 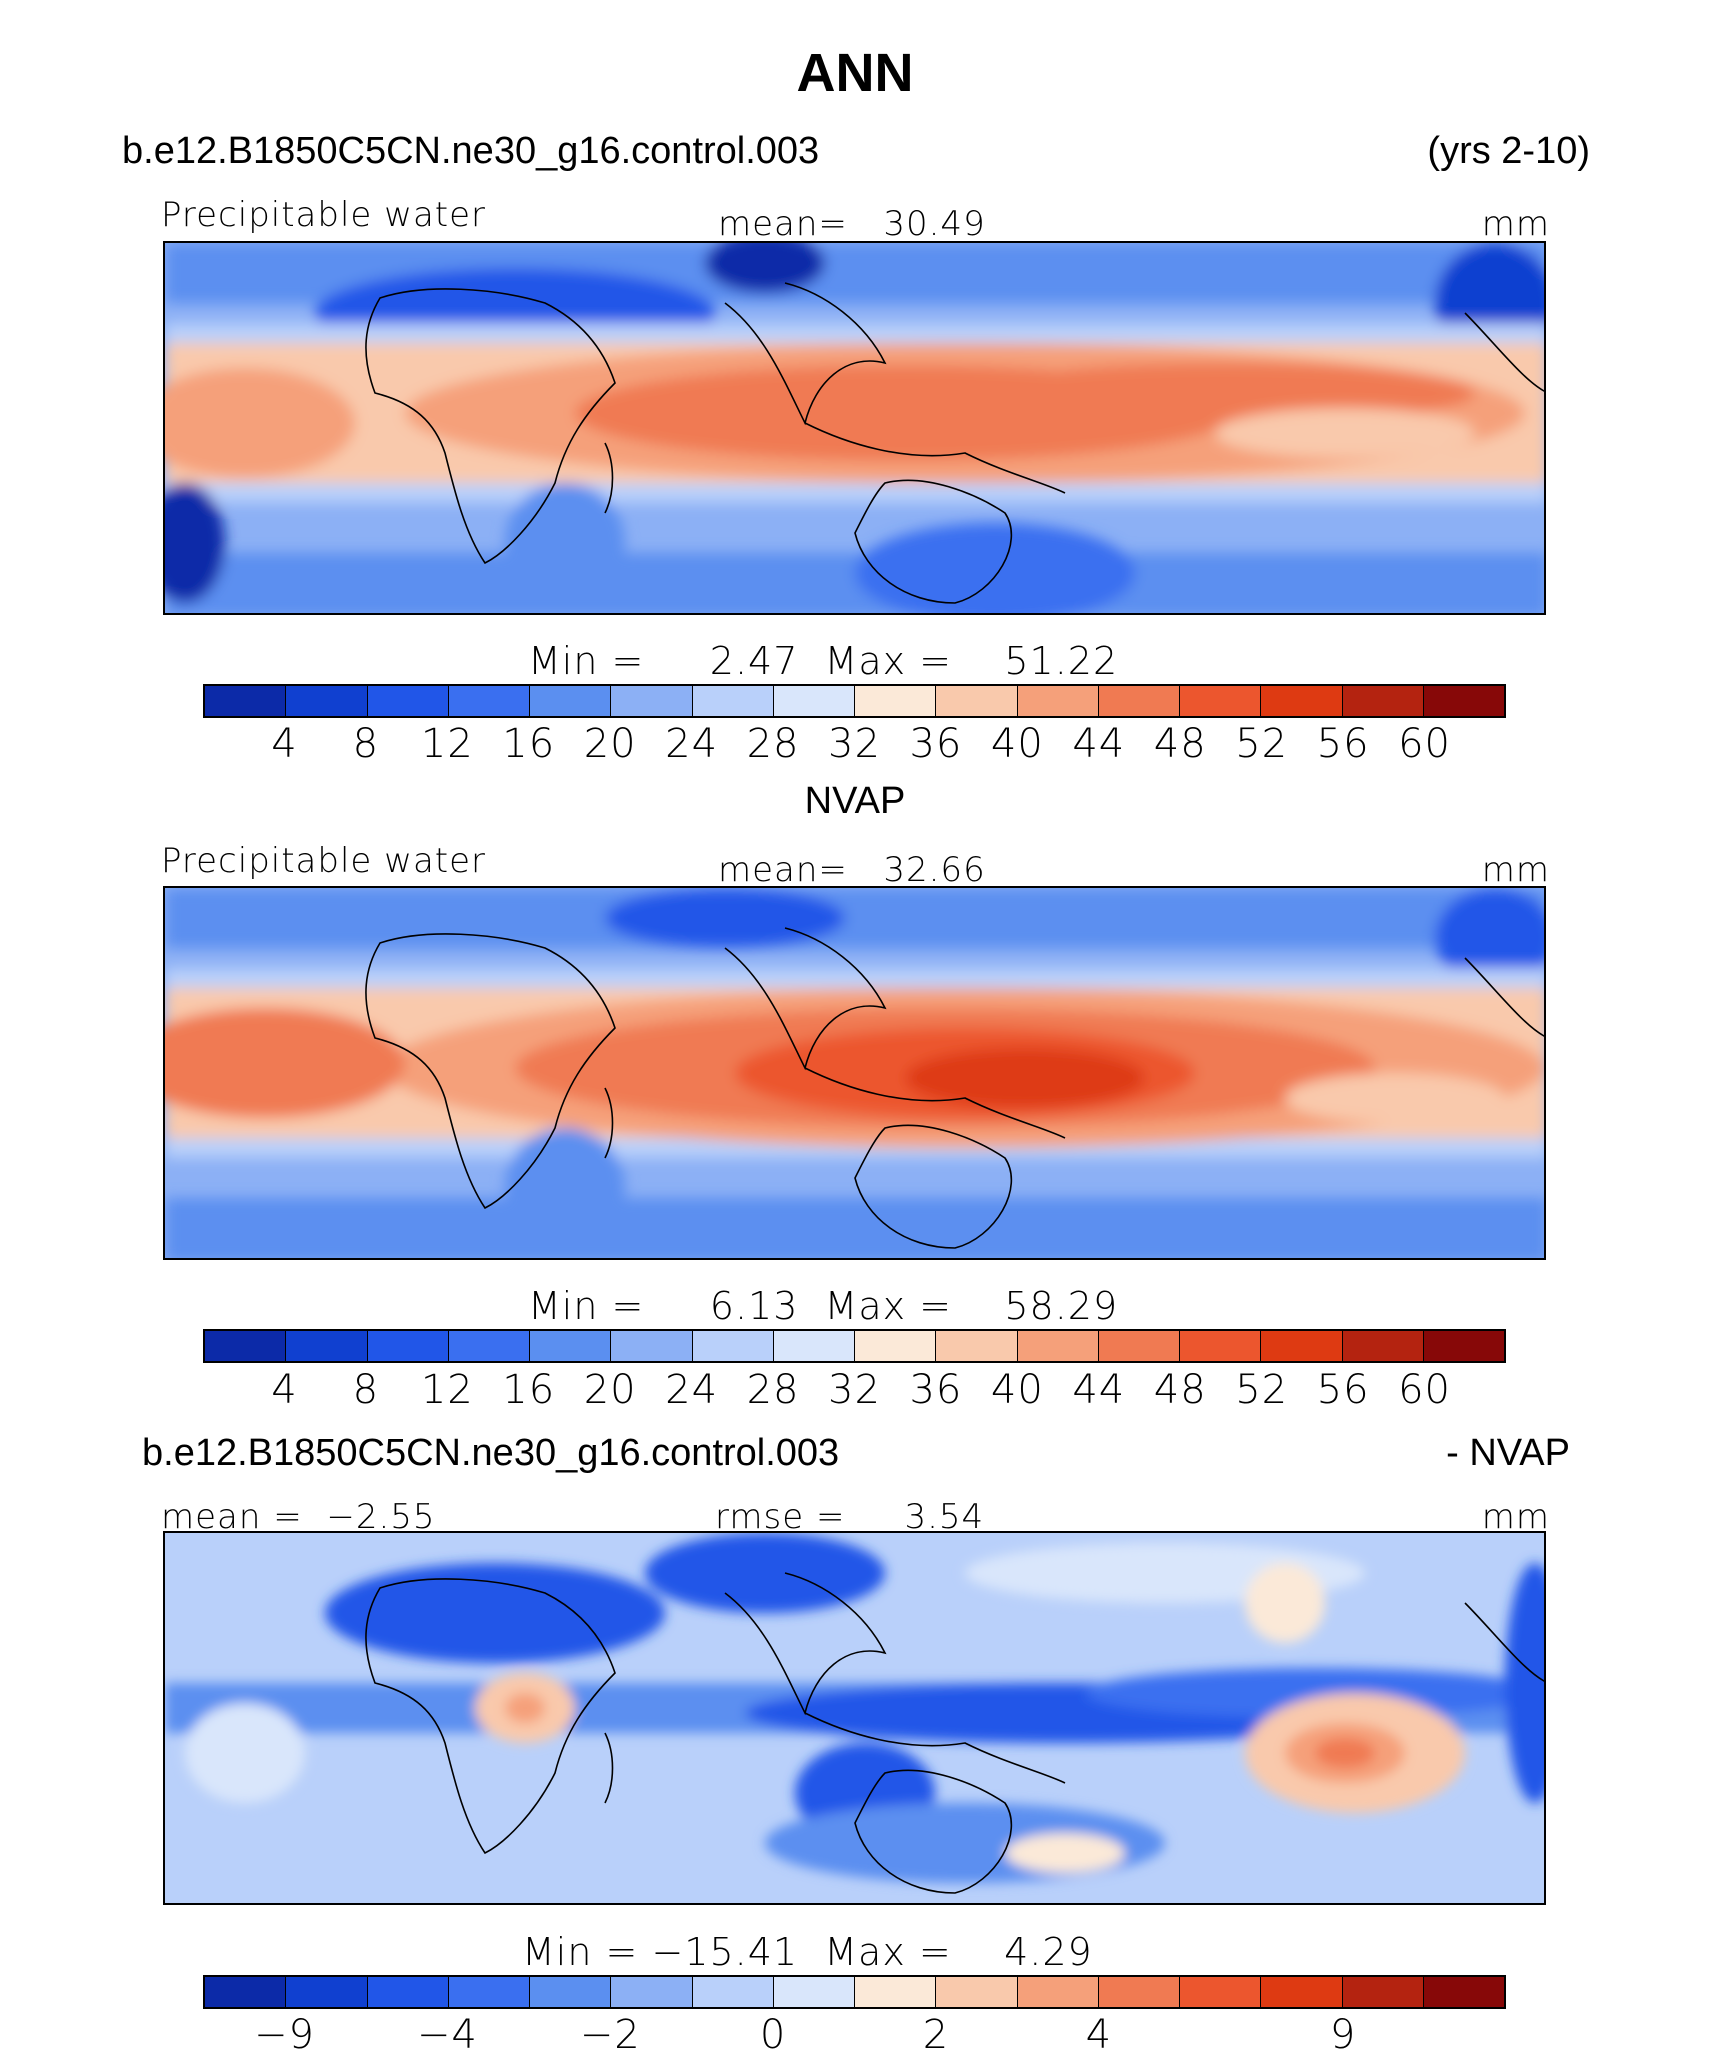 What do you see at coordinates (366, 744) in the screenshot?
I see `colorbar-tick-label: 8` at bounding box center [366, 744].